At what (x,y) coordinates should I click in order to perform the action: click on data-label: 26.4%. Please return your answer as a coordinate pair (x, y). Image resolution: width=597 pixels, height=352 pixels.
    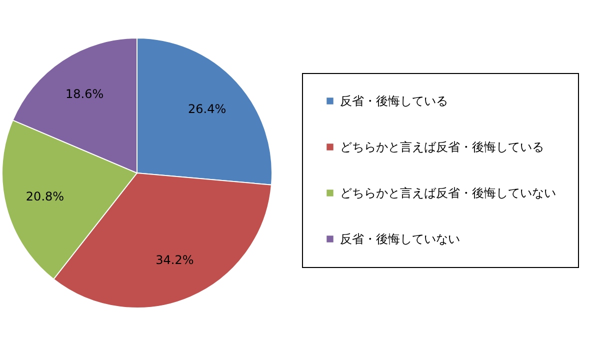
    Looking at the image, I should click on (207, 109).